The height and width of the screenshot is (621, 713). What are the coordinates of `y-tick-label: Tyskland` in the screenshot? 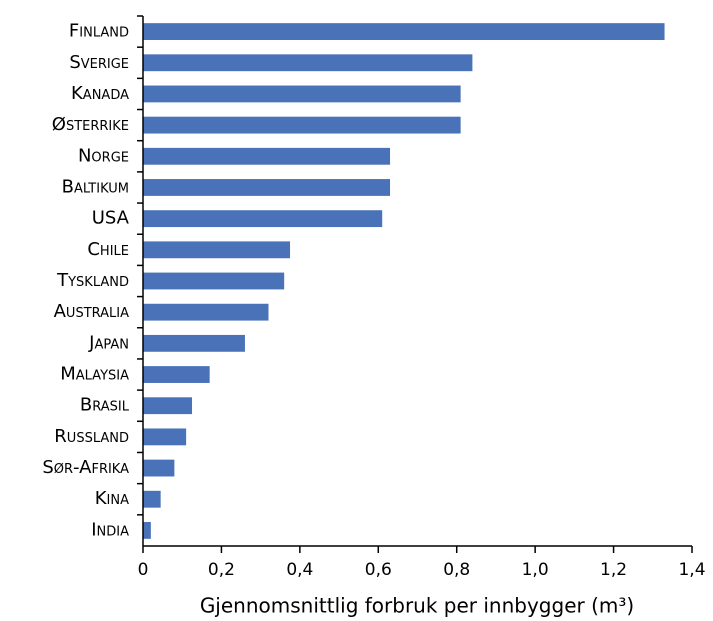 It's located at (92, 280).